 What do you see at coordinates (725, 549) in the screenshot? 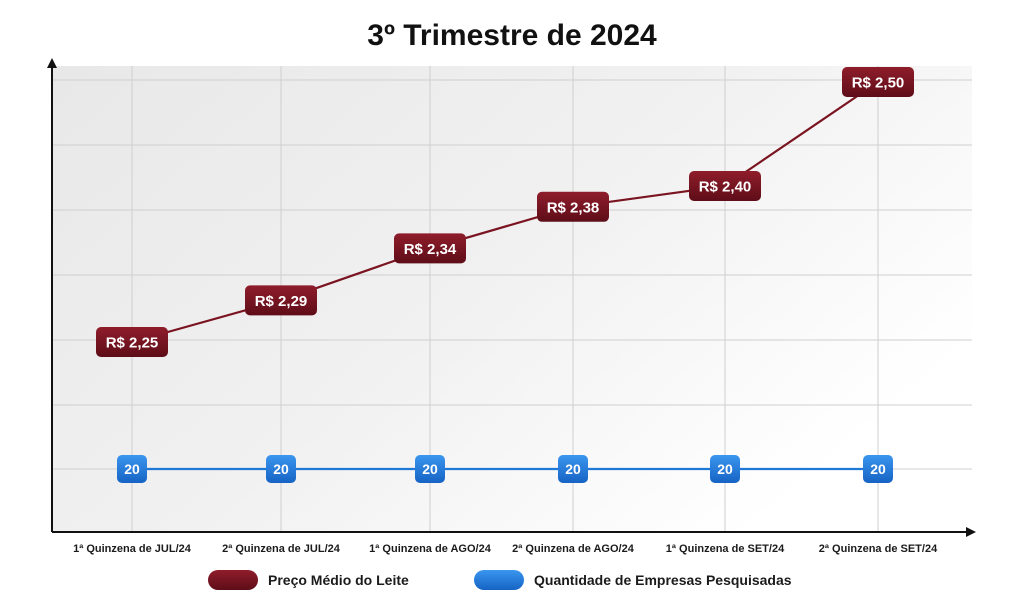
I see `x-tick-label: 1ª Quinzena de SET/24` at bounding box center [725, 549].